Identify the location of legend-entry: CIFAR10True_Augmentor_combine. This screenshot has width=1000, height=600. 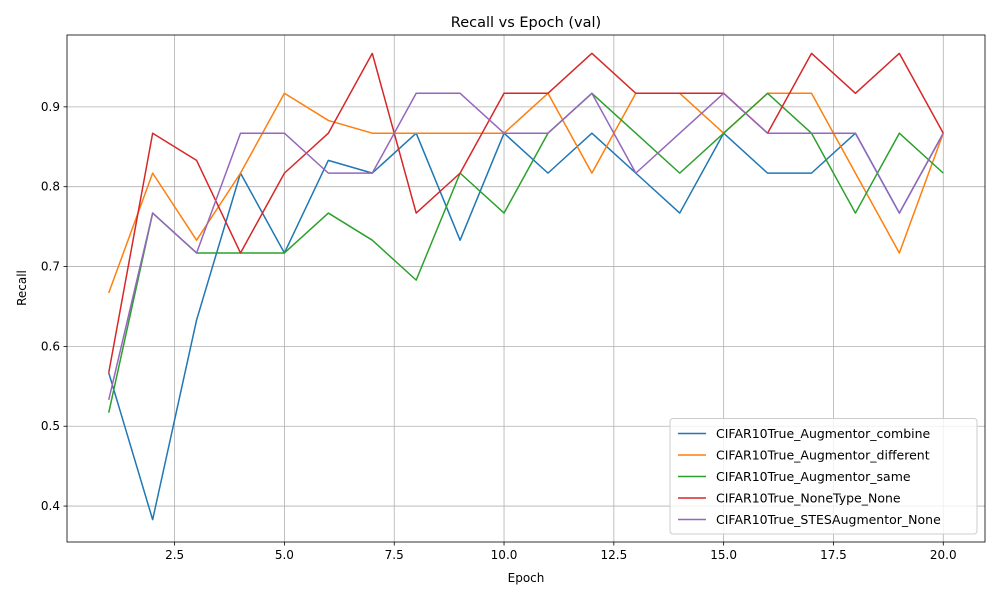
(823, 433).